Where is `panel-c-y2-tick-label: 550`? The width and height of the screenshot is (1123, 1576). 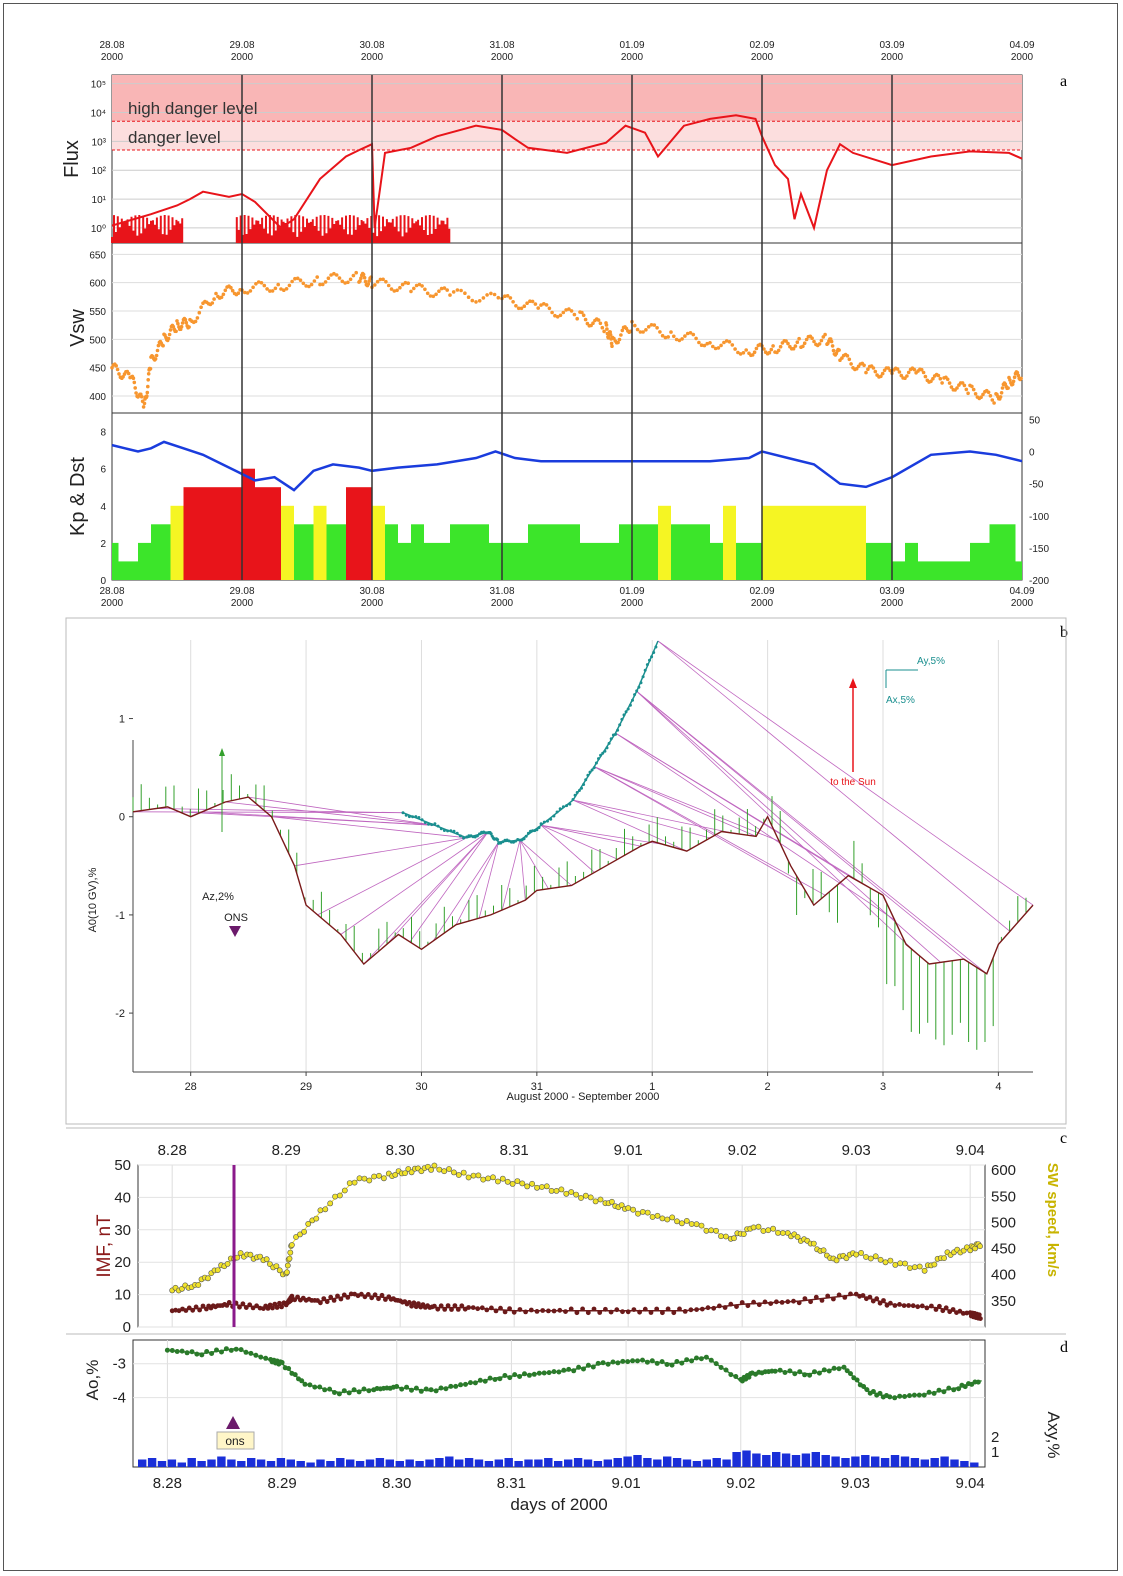 panel-c-y2-tick-label: 550 is located at coordinates (1003, 1196).